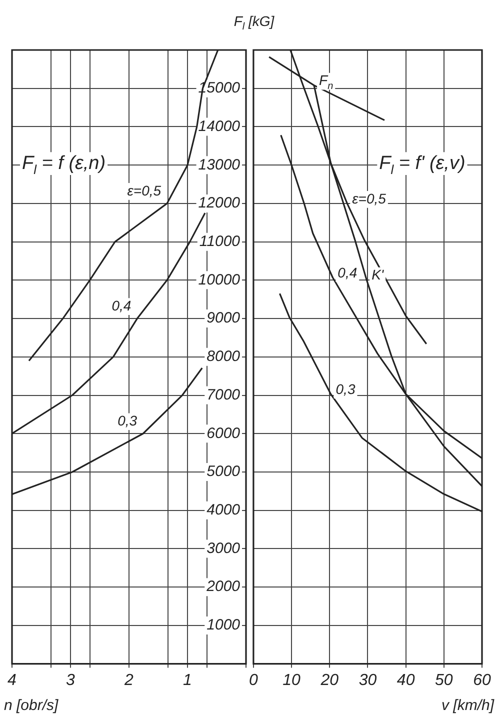  I want to click on y-tick-label: 7000, so click(223, 395).